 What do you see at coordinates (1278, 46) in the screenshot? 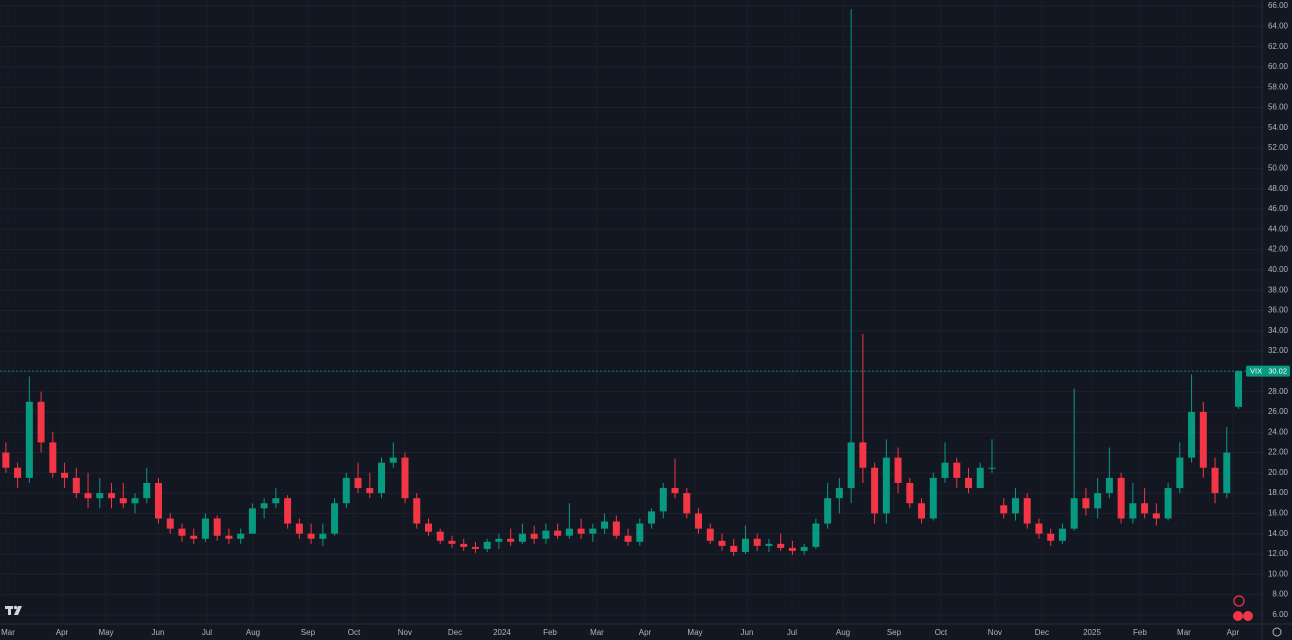
I see `y-tick-label: 62.00` at bounding box center [1278, 46].